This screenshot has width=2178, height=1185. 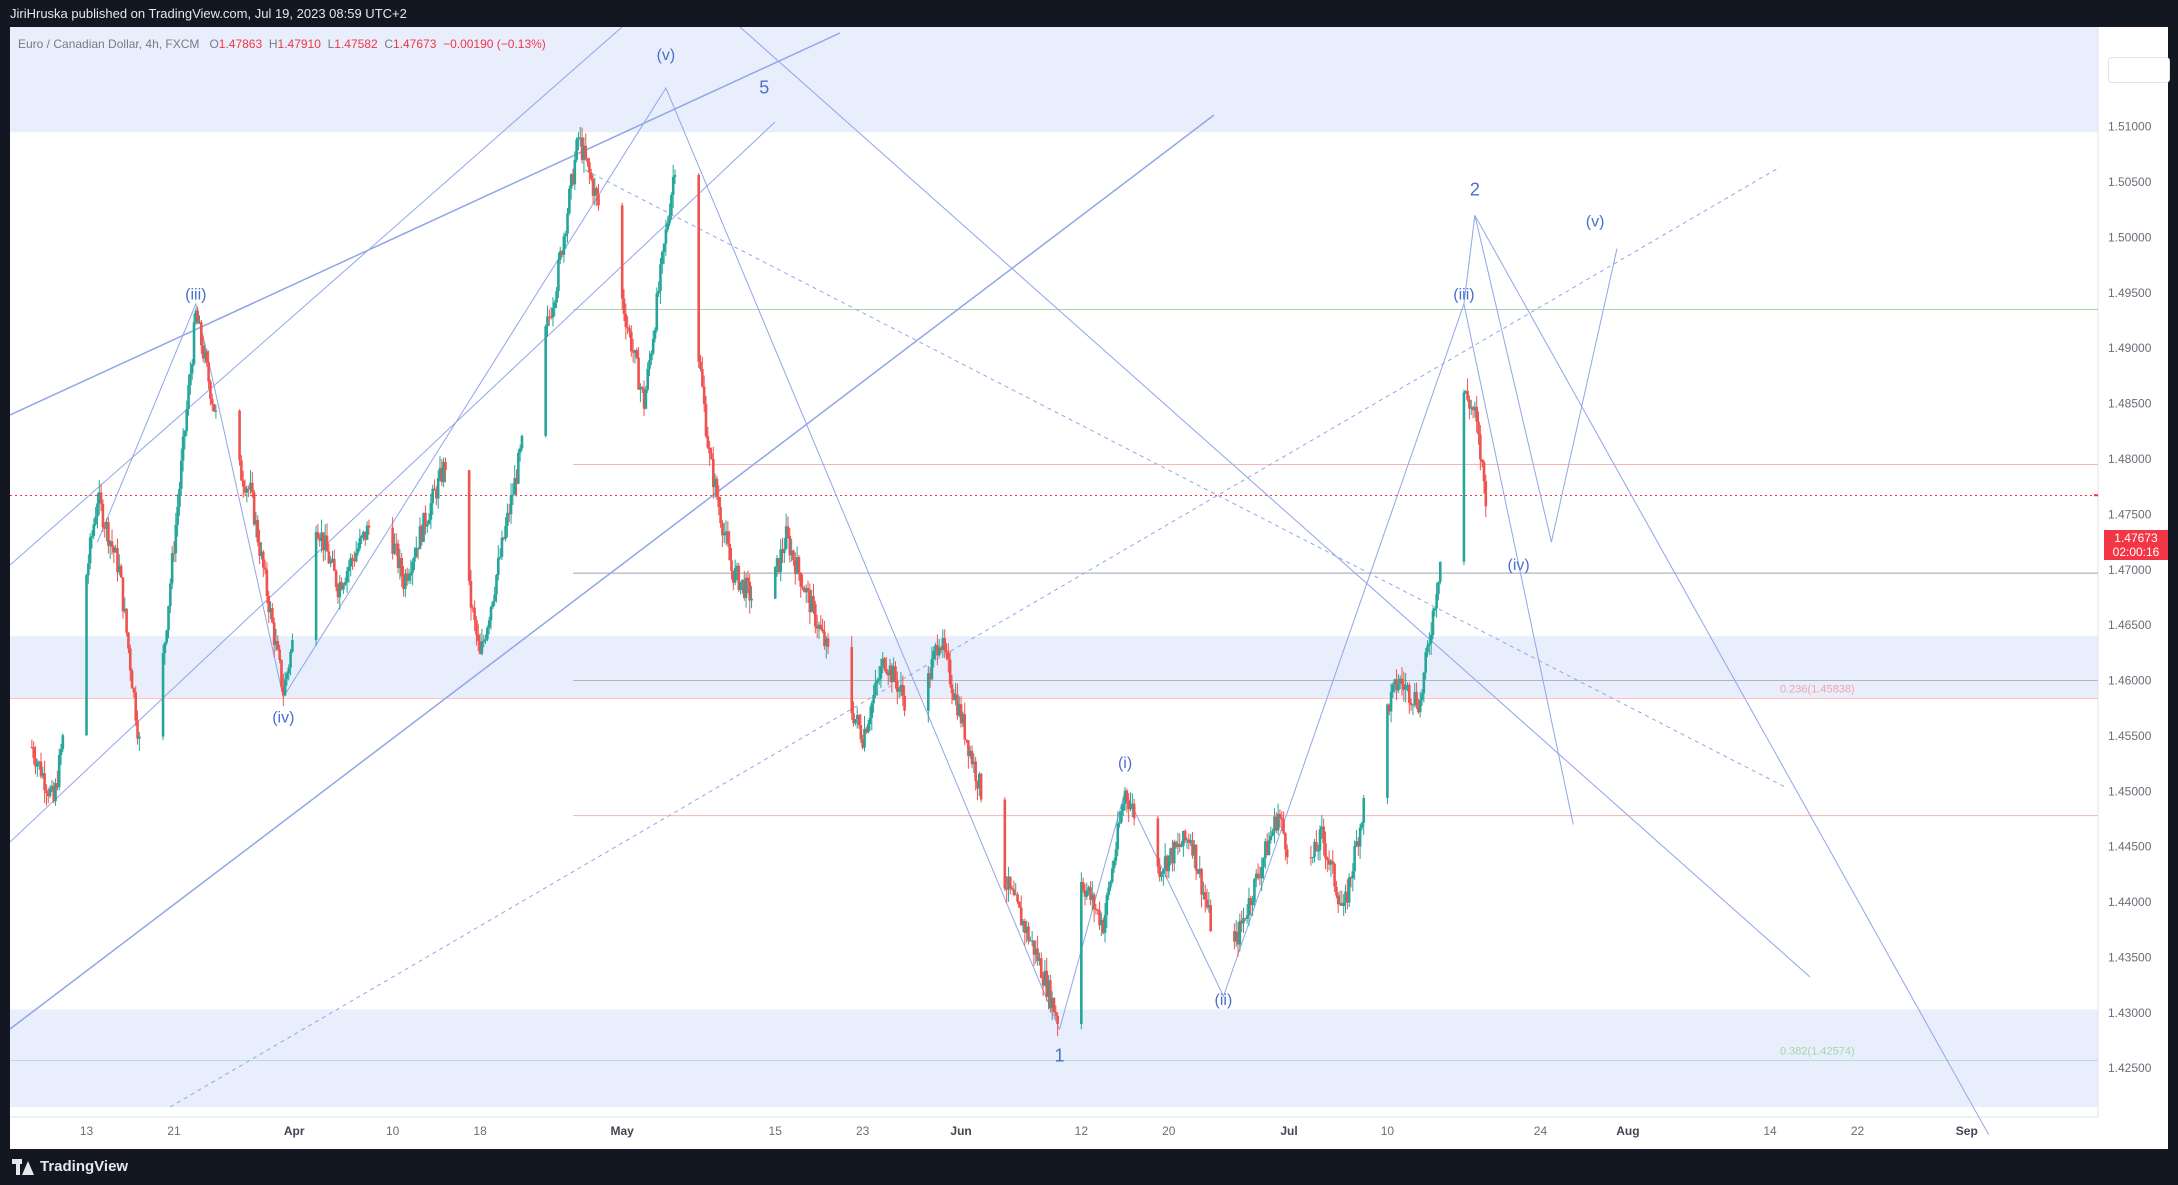 I want to click on y-tick-label: 1.45500, so click(x=2130, y=736).